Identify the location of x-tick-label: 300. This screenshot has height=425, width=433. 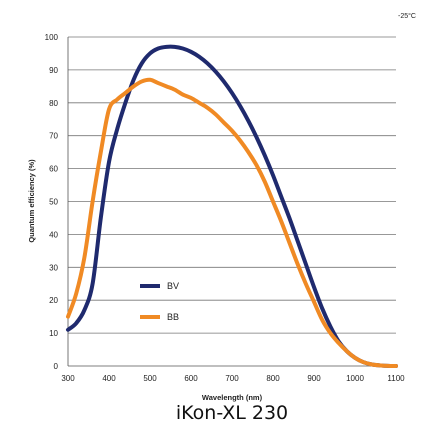
(68, 378).